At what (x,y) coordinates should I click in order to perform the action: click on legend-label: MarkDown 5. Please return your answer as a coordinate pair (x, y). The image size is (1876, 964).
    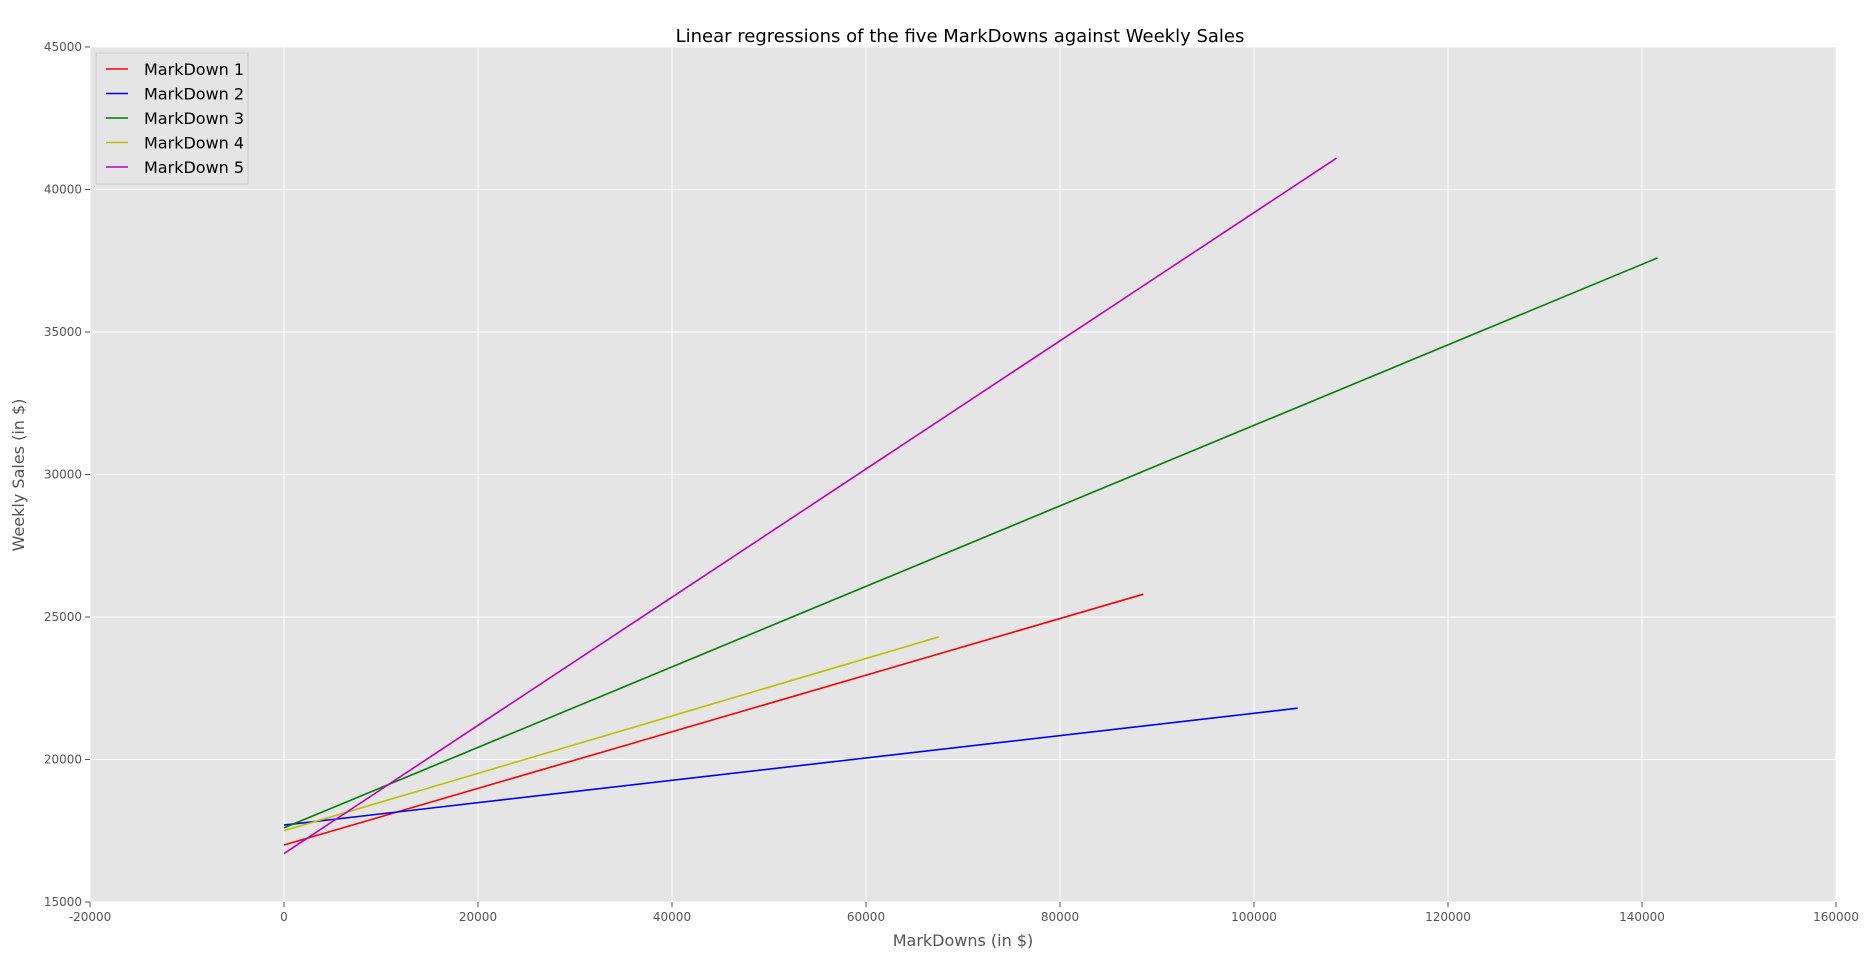
    Looking at the image, I should click on (194, 167).